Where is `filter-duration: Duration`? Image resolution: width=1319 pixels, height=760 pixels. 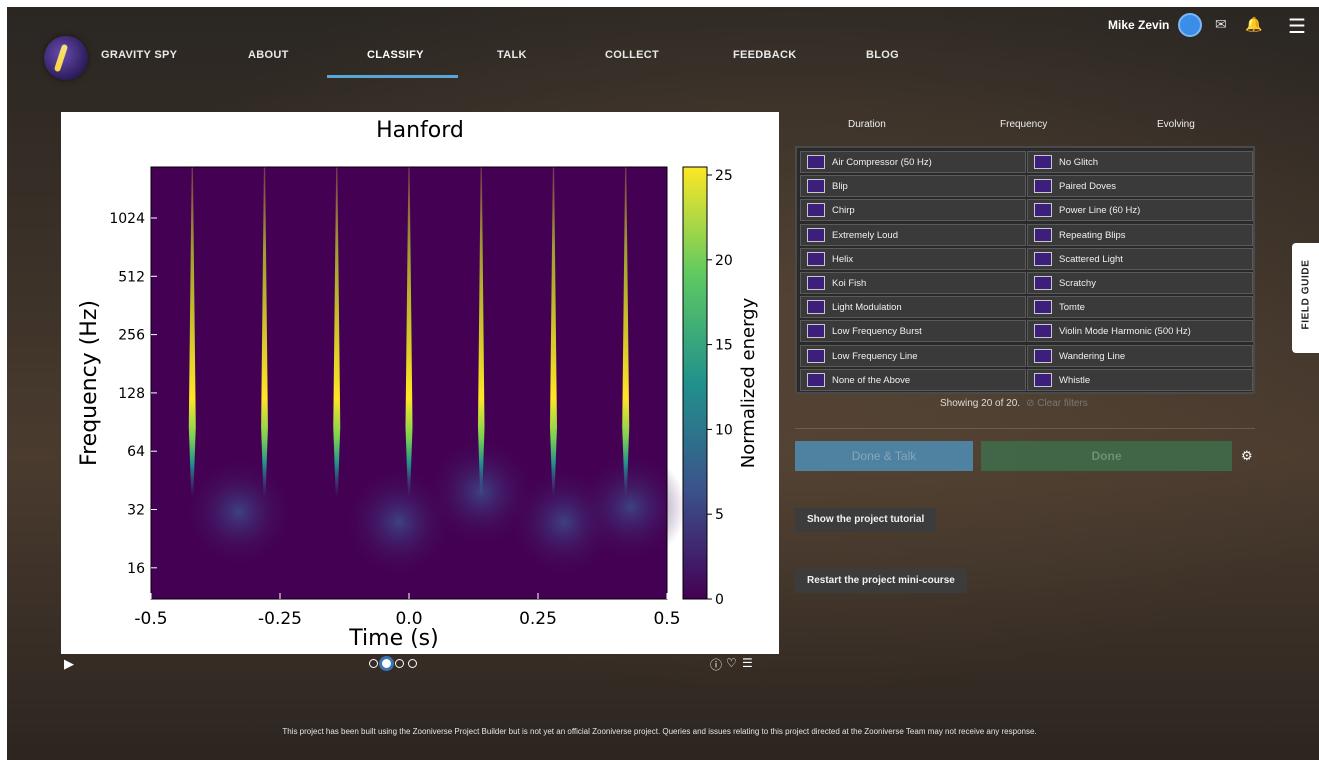 filter-duration: Duration is located at coordinates (867, 124).